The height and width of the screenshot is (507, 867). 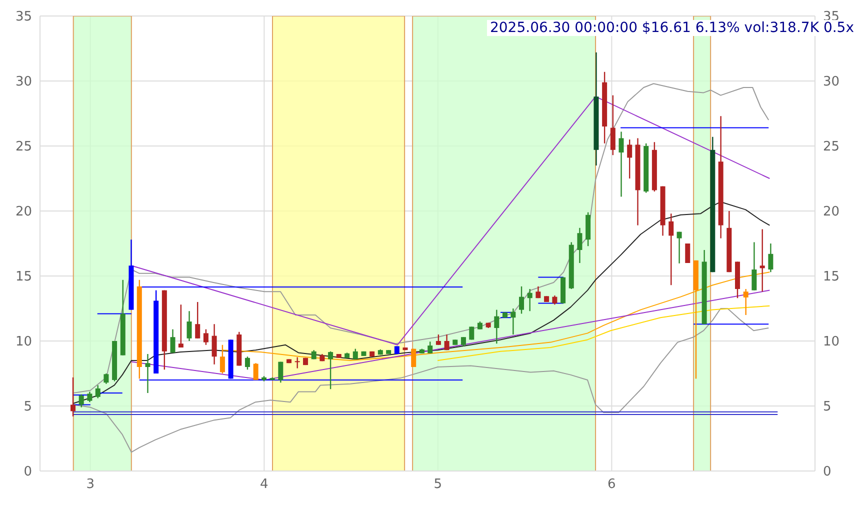 I want to click on y-tick-label: 0, so click(x=28, y=472).